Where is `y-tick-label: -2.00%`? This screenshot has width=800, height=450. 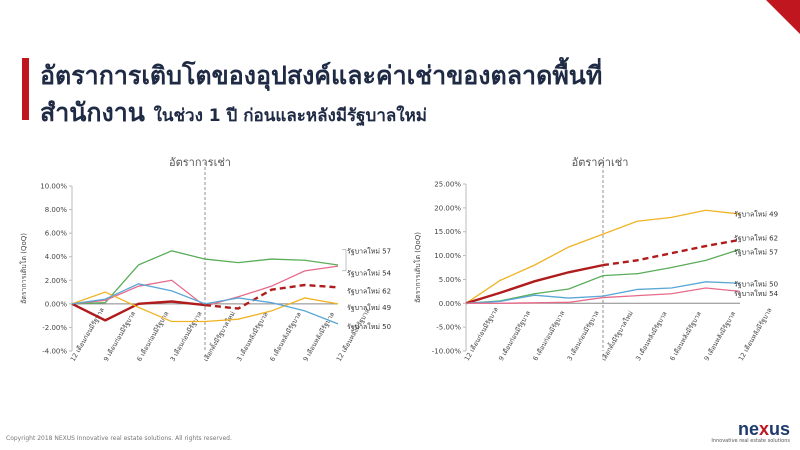 y-tick-label: -2.00% is located at coordinates (54, 328).